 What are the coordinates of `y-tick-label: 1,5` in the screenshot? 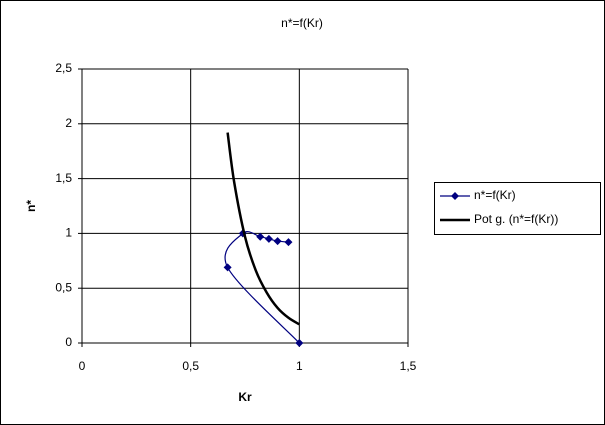 It's located at (63, 178).